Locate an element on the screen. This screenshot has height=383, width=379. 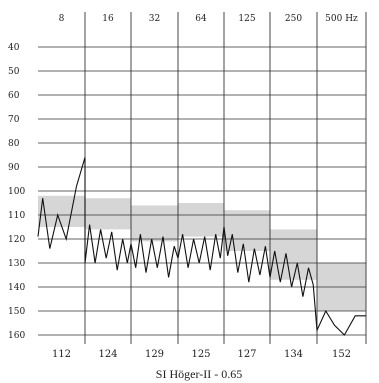
y-tick-label: 50 is located at coordinates (14, 72).